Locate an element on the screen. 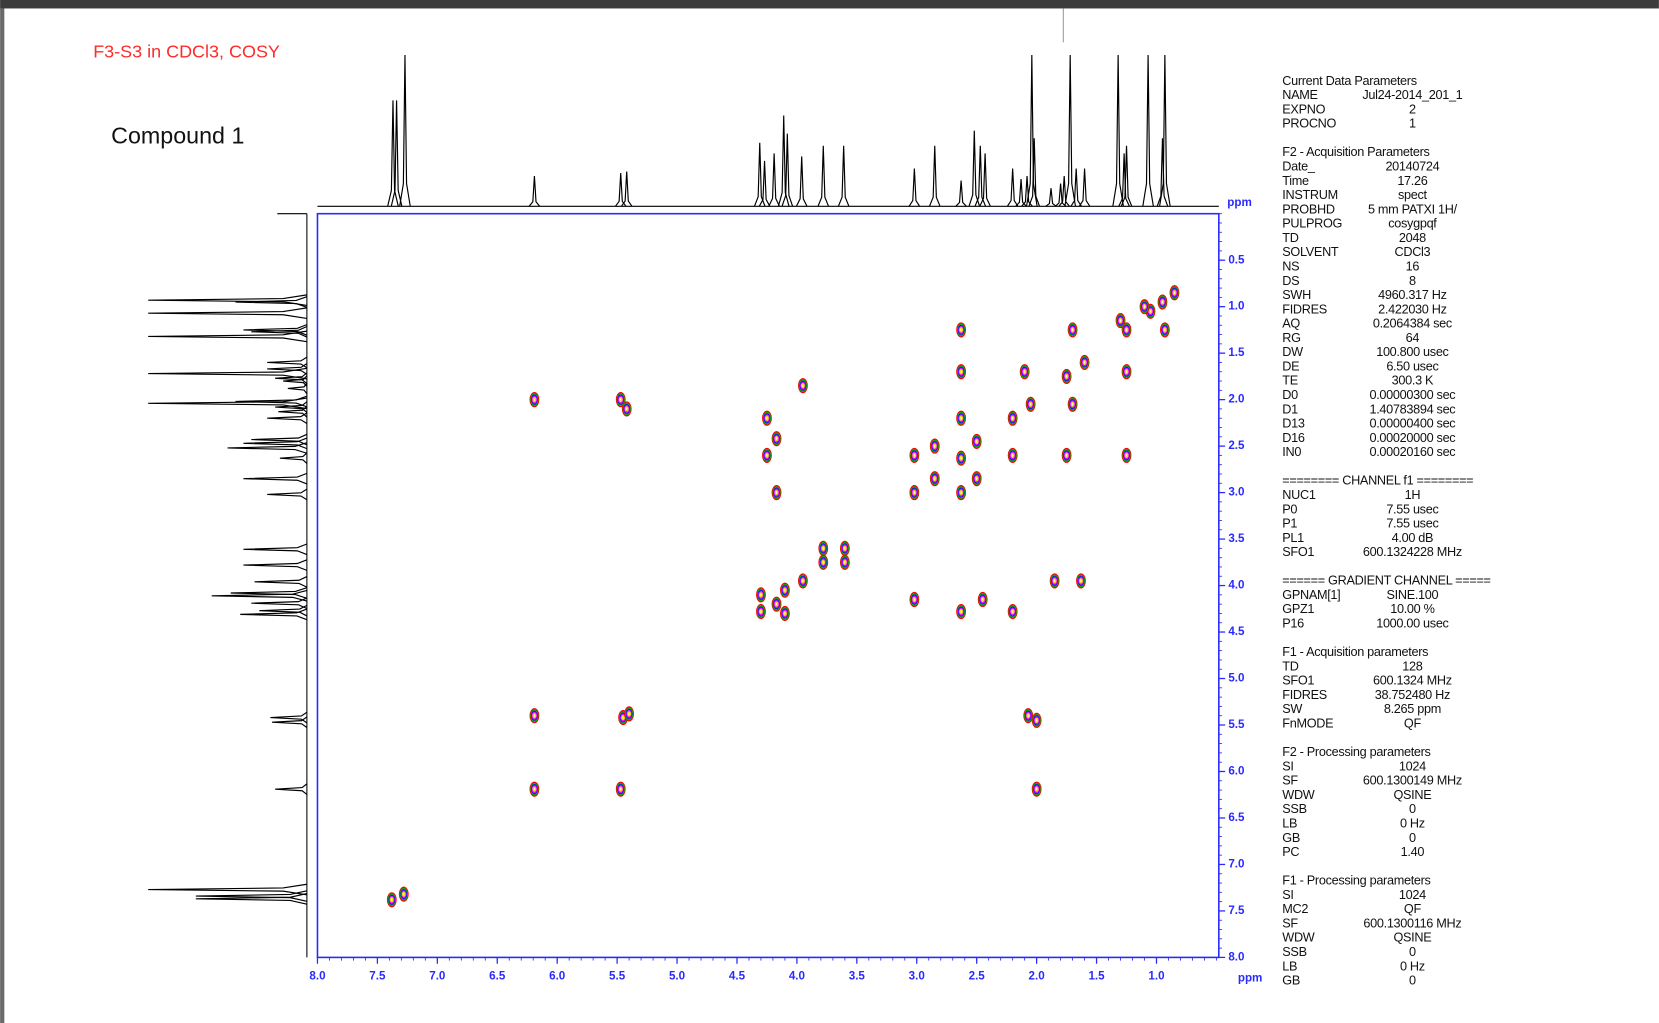 The image size is (1659, 1023). x-tick-label: 3.0 is located at coordinates (917, 976).